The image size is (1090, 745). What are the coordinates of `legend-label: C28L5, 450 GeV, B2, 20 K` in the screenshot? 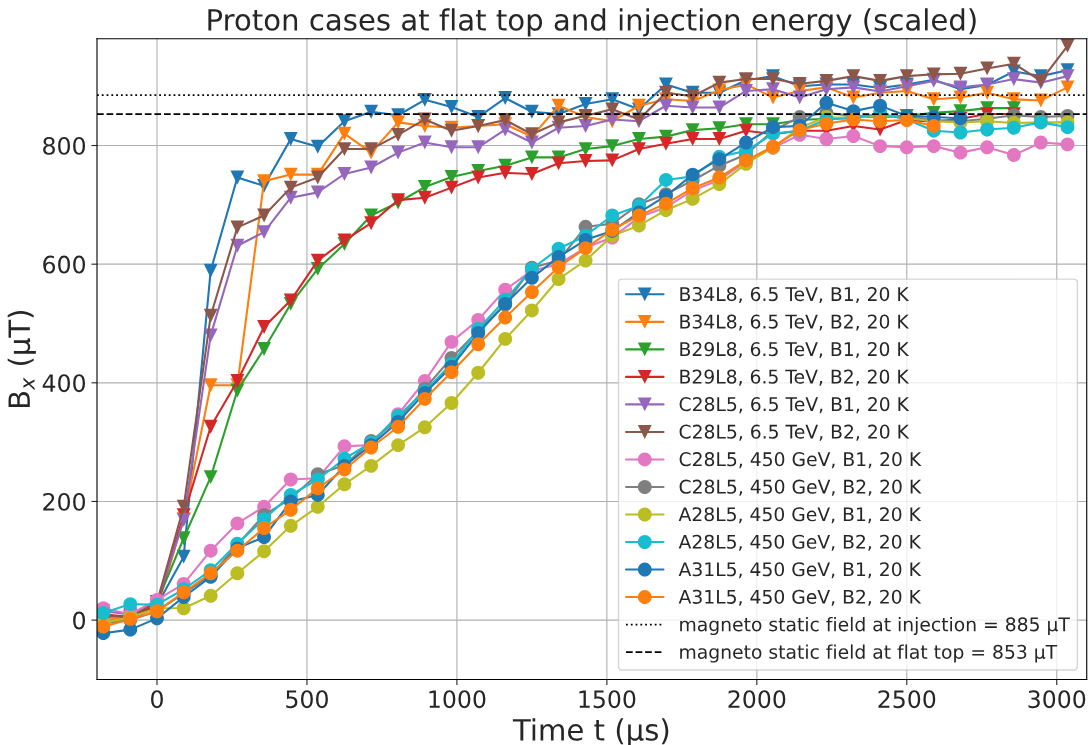 It's located at (800, 487).